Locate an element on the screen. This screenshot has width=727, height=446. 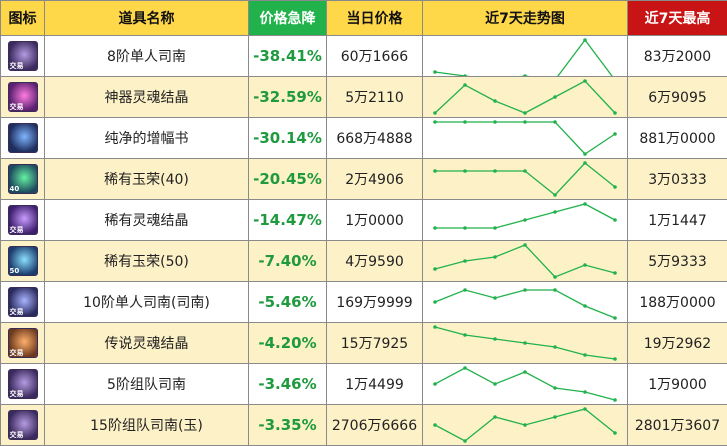
price-drop-percent: -7.40% is located at coordinates (288, 261).